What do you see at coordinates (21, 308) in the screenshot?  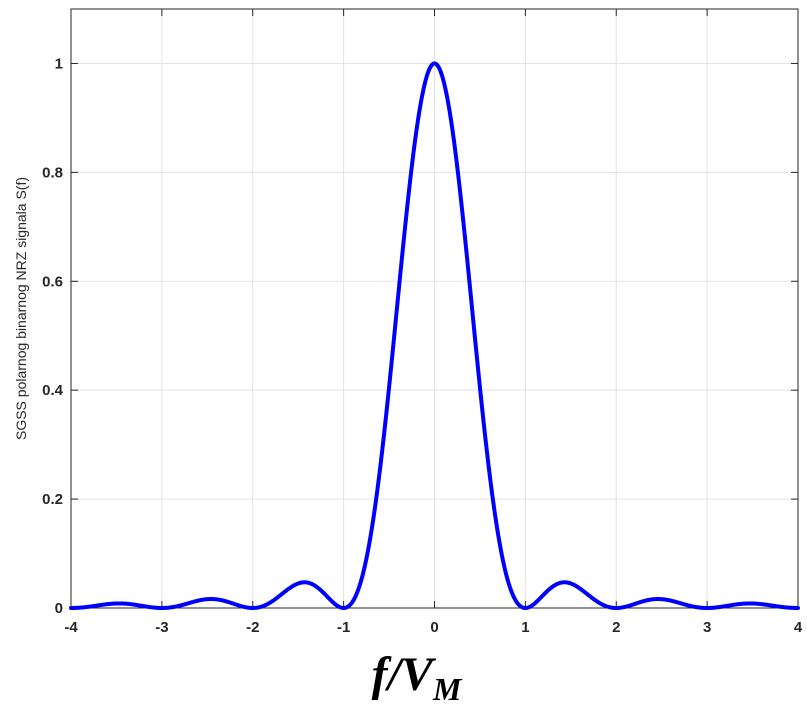 I see `y-axis-label: SGSS polarnog binarnog NRZ signala S(f)` at bounding box center [21, 308].